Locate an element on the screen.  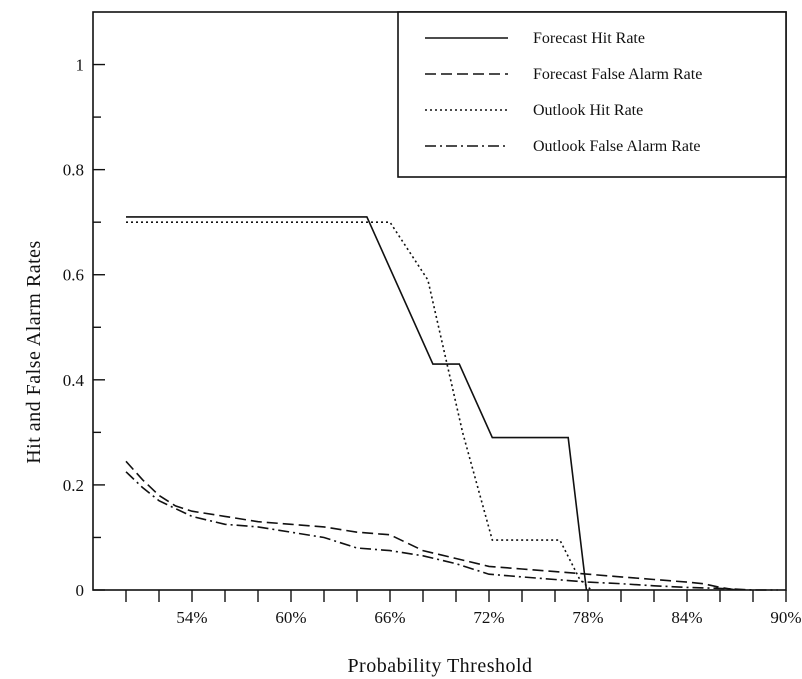
y-axis-title: Hit and False Alarm Rates is located at coordinates (34, 352).